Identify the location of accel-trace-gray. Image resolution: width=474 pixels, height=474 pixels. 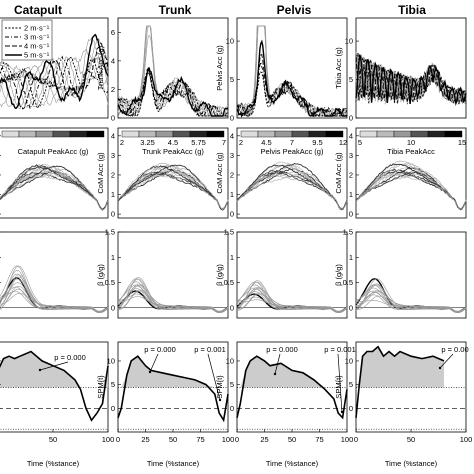
(54, 81).